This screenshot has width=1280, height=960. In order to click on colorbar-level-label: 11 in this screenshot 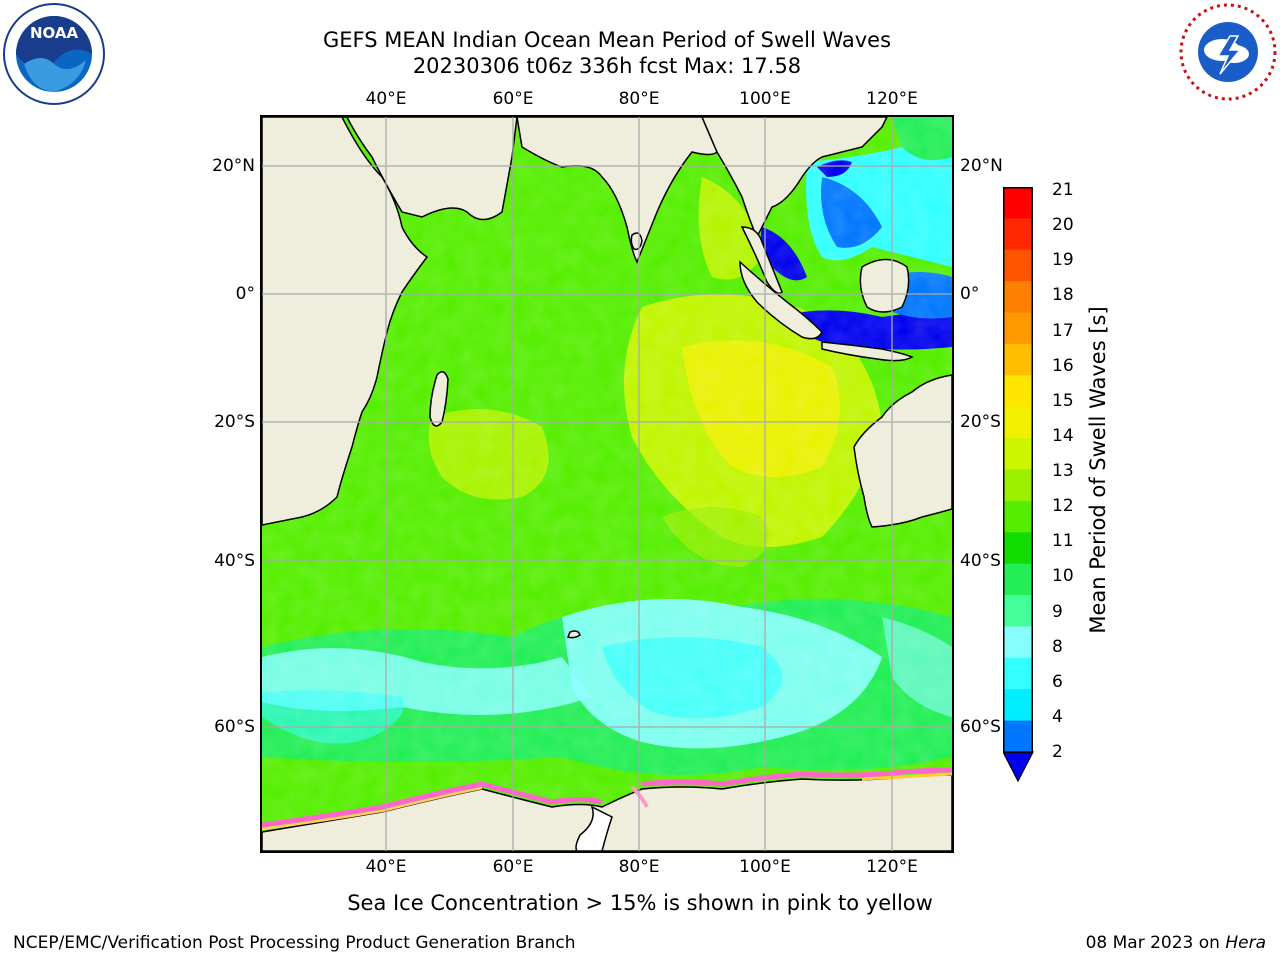, I will do `click(1063, 541)`.